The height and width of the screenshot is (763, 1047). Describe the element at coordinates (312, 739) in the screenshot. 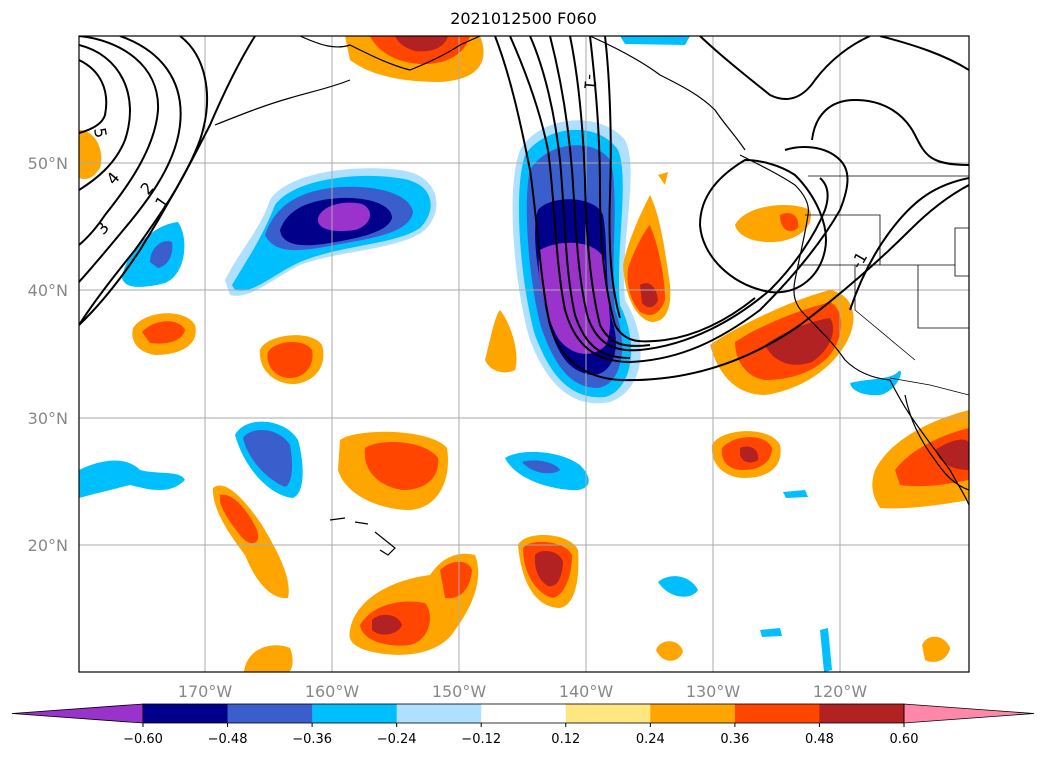

I see `colorbar-tick-label: −0.36` at that location.